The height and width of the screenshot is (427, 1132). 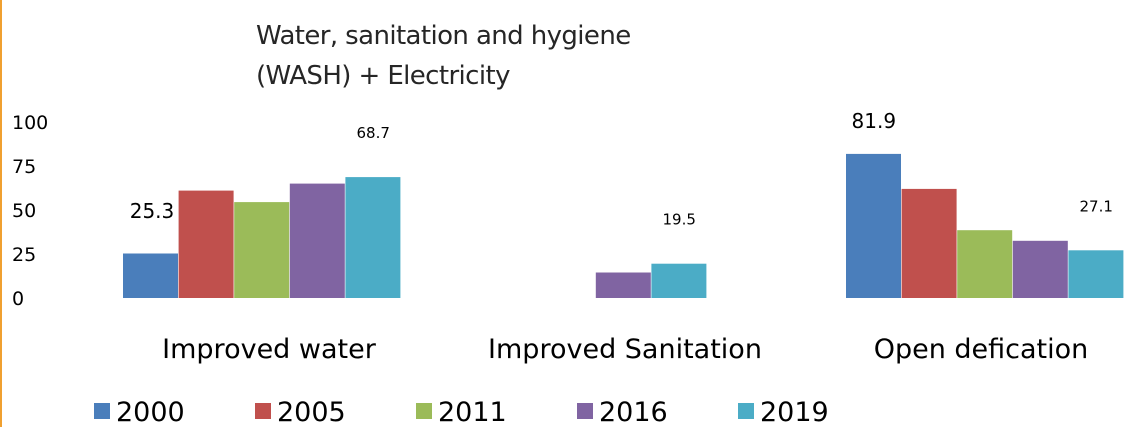 I want to click on y-tick-label: 25, so click(x=24, y=255).